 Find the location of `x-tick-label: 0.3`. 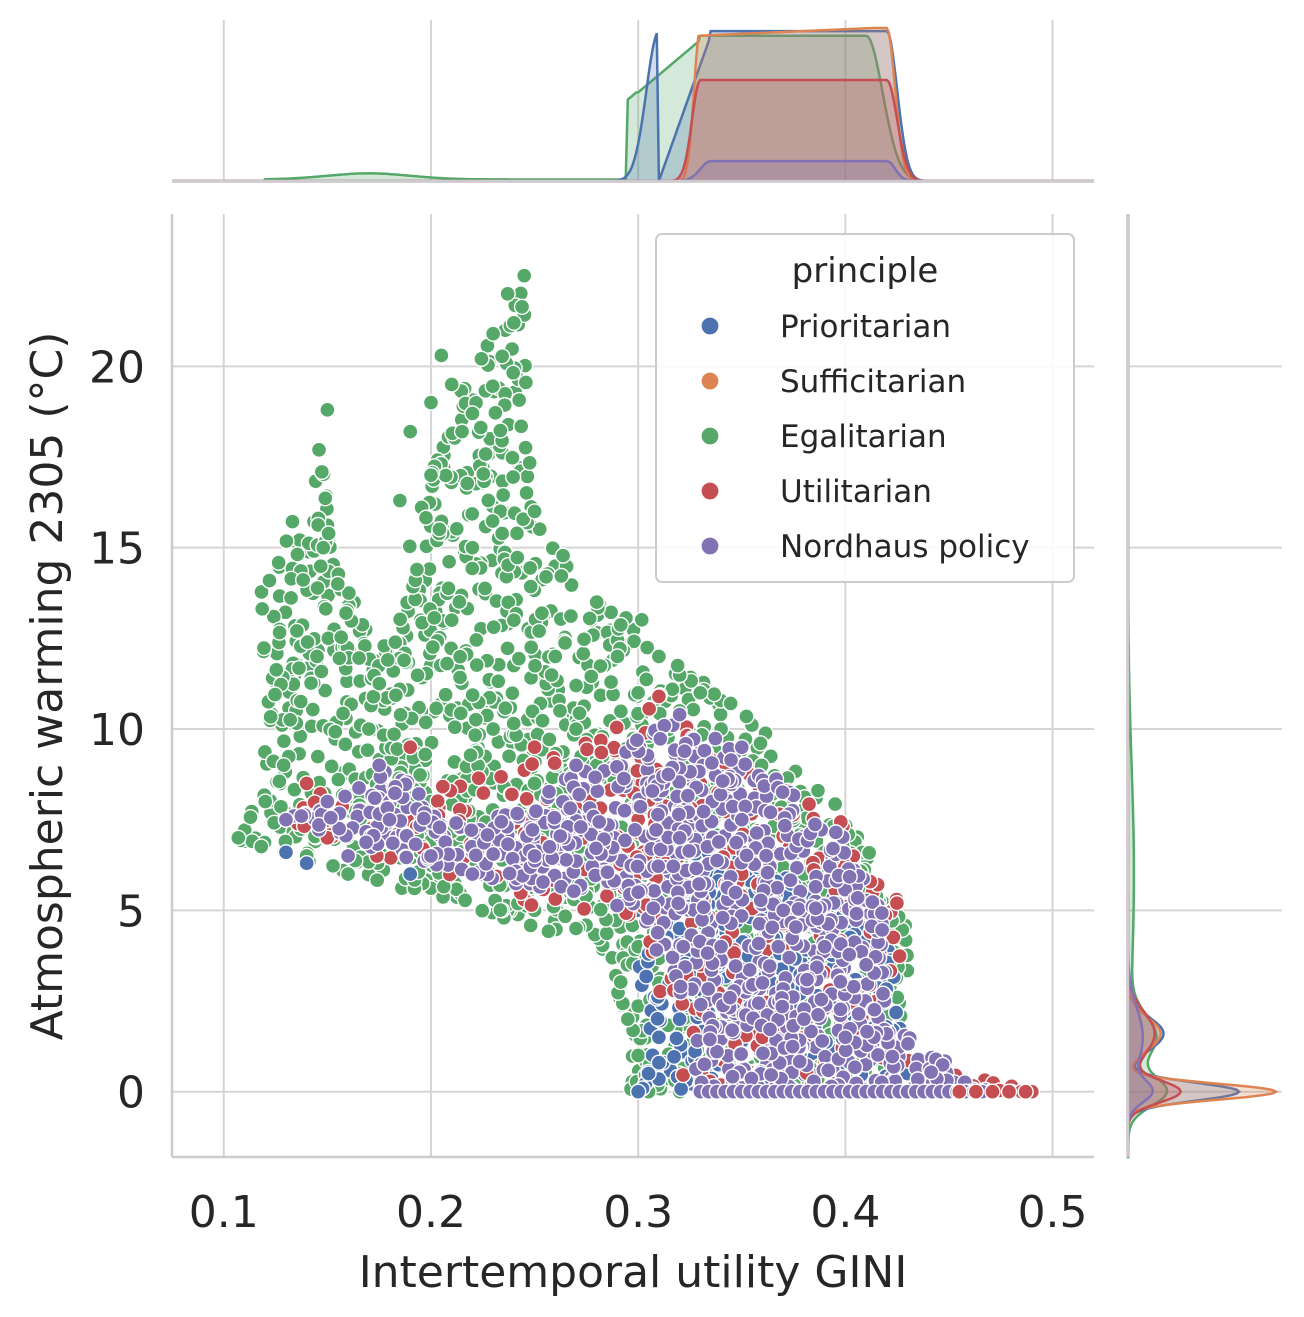

x-tick-label: 0.3 is located at coordinates (638, 1212).